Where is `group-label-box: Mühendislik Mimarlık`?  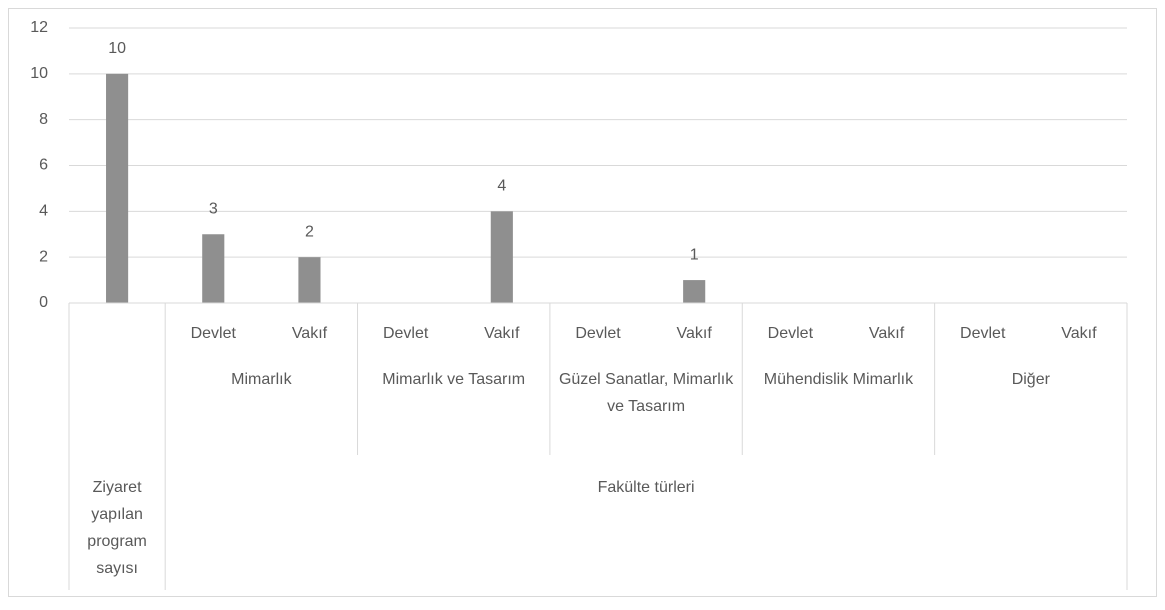 group-label-box: Mühendislik Mimarlık is located at coordinates (838, 379).